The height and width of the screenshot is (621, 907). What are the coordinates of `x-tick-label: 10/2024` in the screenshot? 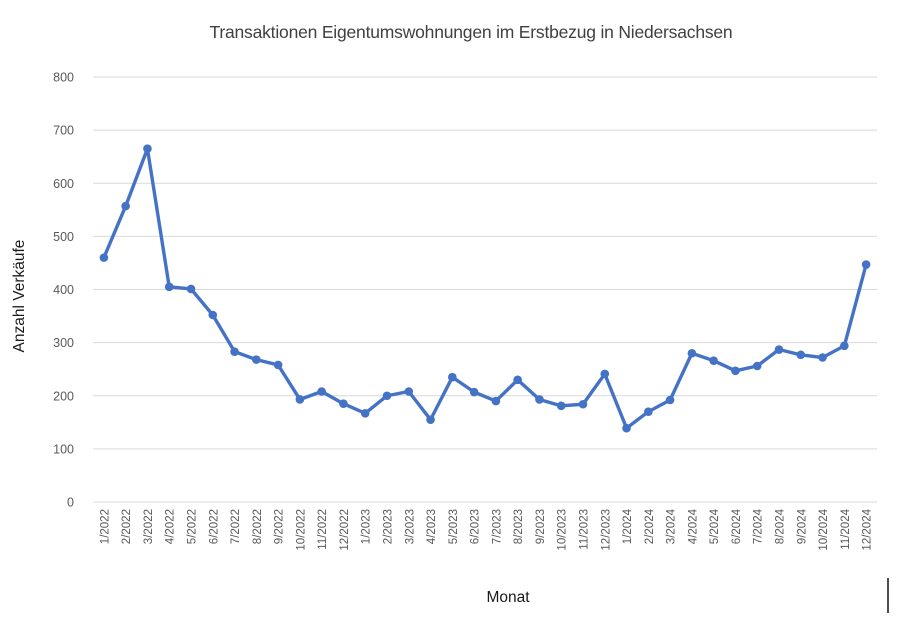 It's located at (824, 529).